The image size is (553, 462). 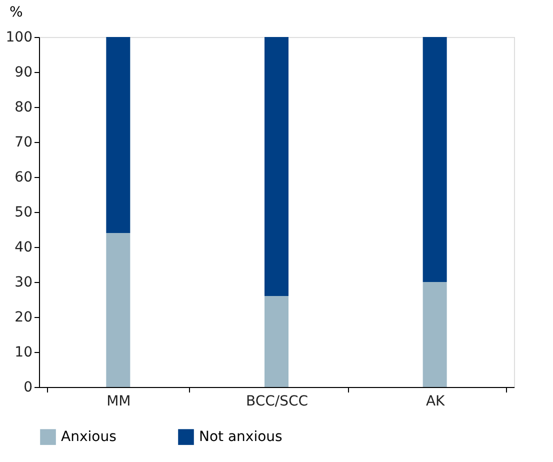 I want to click on y-tick-label: 50, so click(x=23, y=212).